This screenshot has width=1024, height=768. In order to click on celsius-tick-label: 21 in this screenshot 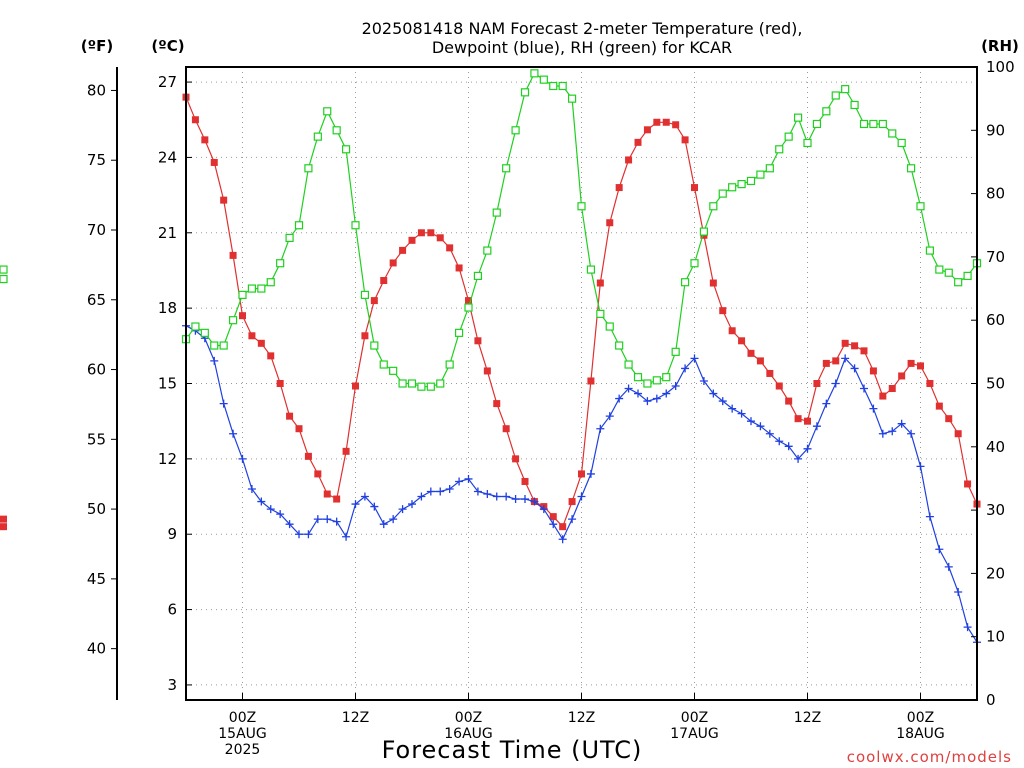, I will do `click(167, 233)`.